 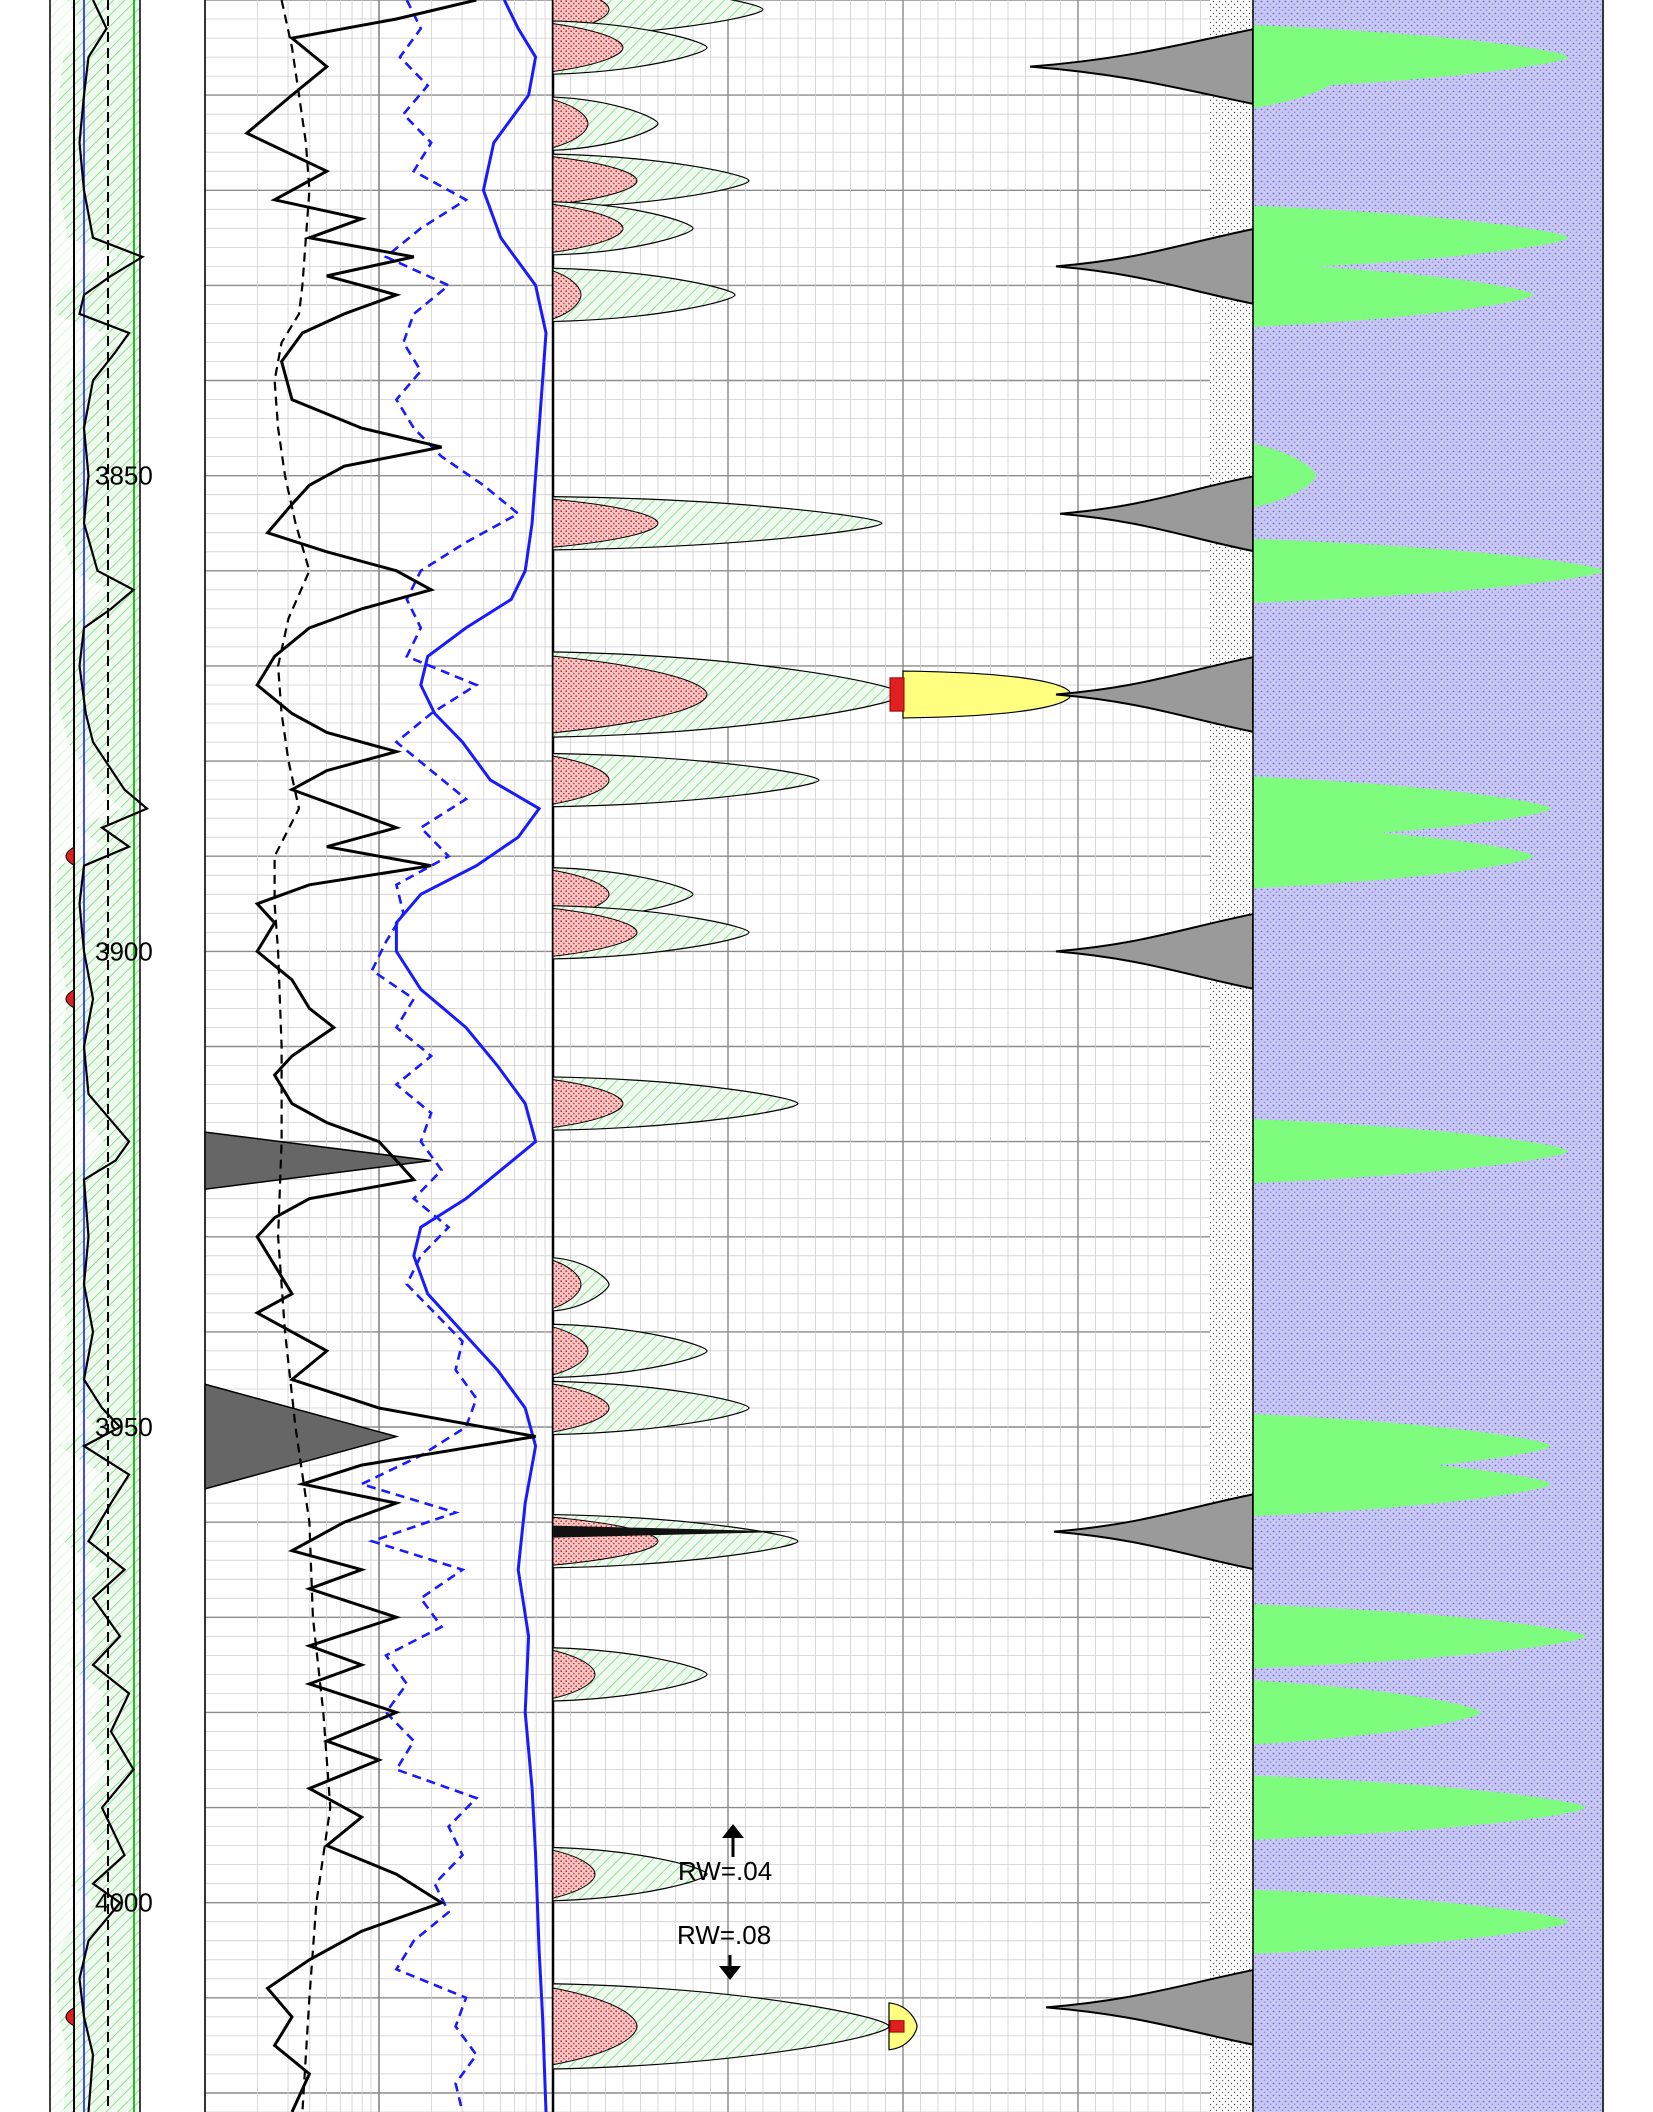 What do you see at coordinates (124, 1903) in the screenshot?
I see `depth-label: 4000` at bounding box center [124, 1903].